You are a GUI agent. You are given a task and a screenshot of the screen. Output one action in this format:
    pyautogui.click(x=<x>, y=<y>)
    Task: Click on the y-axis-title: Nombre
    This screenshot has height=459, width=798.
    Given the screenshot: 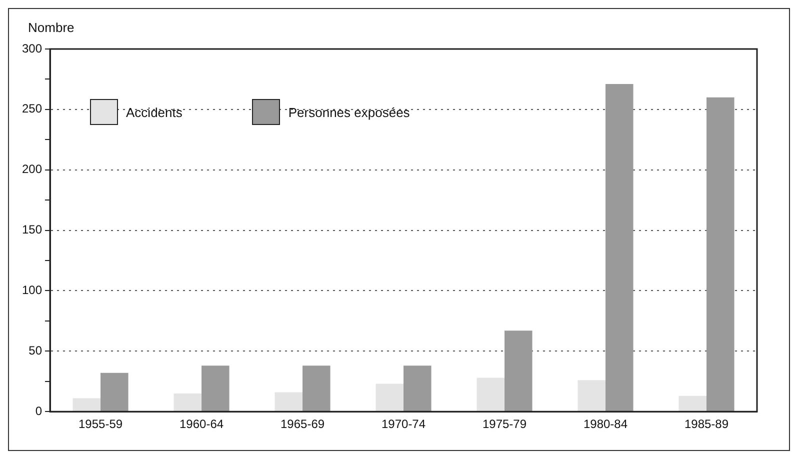 What is the action you would take?
    pyautogui.click(x=51, y=28)
    